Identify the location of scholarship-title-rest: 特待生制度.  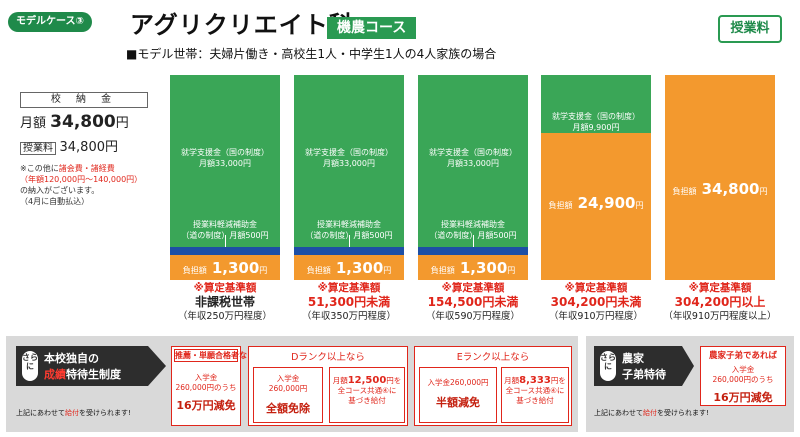
(93, 374).